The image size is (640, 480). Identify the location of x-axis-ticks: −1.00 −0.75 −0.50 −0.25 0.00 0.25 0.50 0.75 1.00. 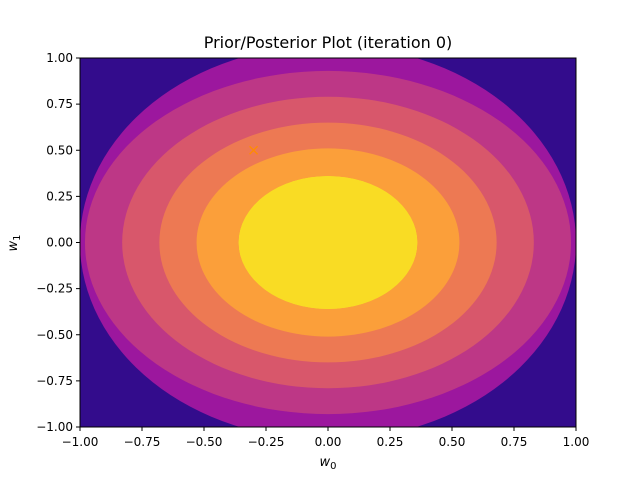
(326, 438).